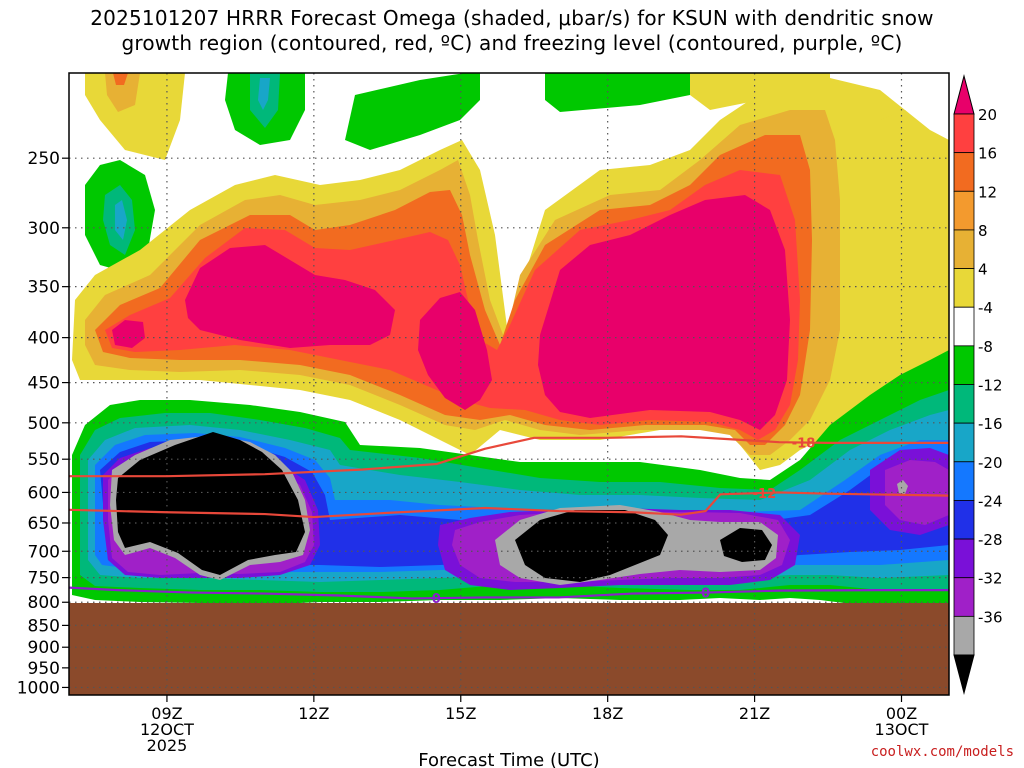 The width and height of the screenshot is (1024, 768). What do you see at coordinates (990, 386) in the screenshot?
I see `colorbar-label: -12` at bounding box center [990, 386].